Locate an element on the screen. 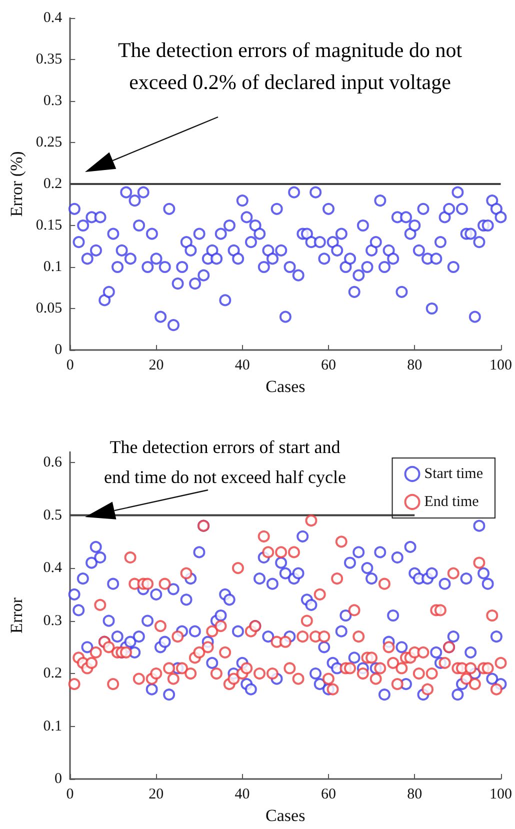 This screenshot has width=515, height=829. legend-label: Start time is located at coordinates (454, 474).